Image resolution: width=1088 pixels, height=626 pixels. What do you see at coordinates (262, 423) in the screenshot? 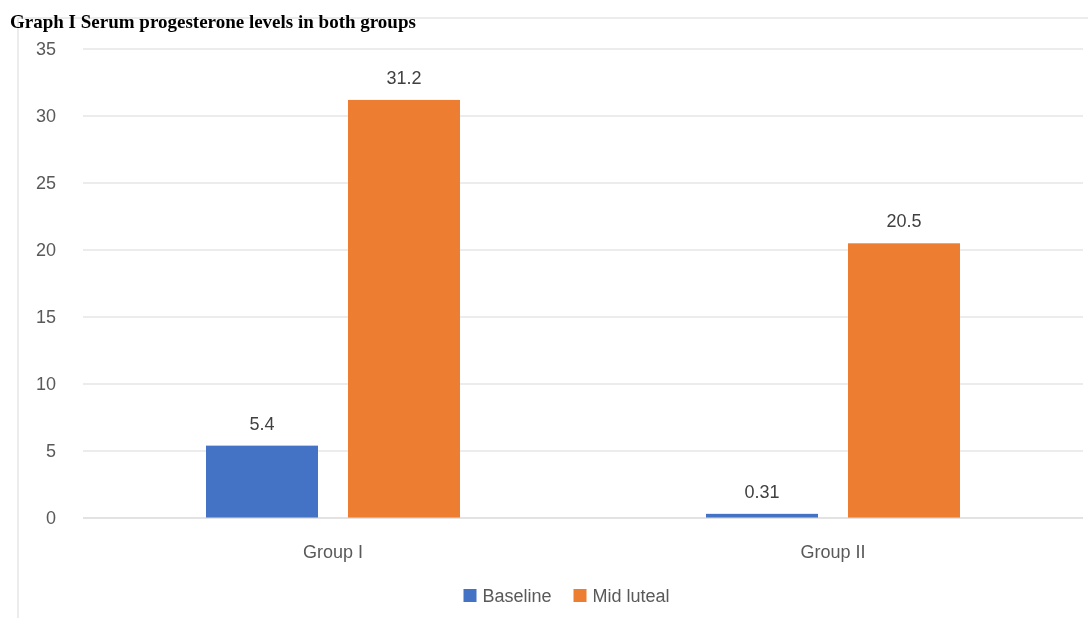
I see `data-label: 5.4` at bounding box center [262, 423].